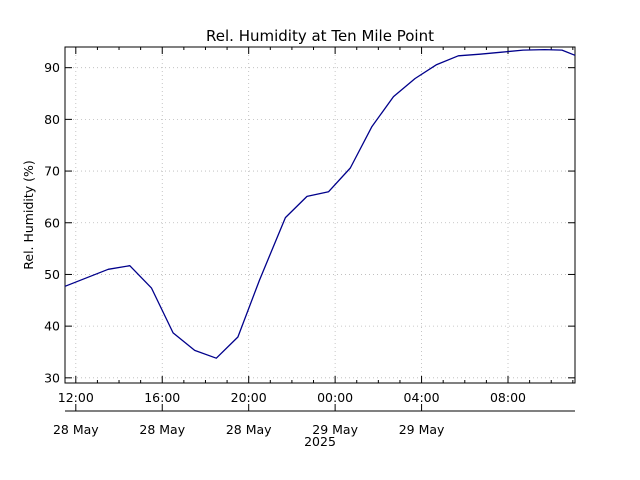  What do you see at coordinates (422, 429) in the screenshot?
I see `date-label-4: 29 May` at bounding box center [422, 429].